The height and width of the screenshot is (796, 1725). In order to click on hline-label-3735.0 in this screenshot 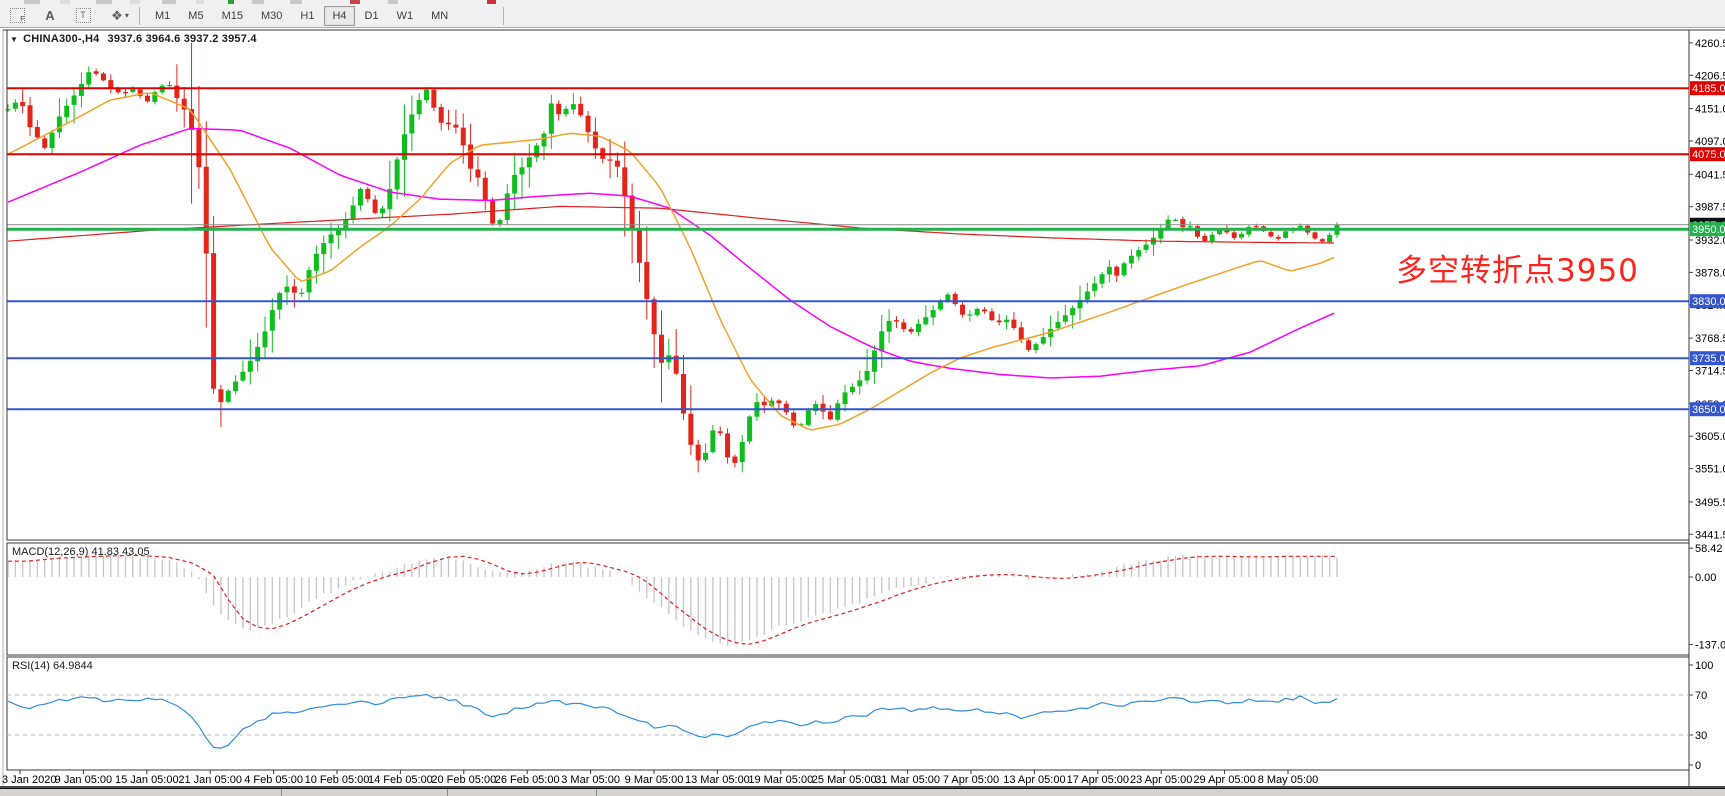, I will do `click(1707, 358)`.